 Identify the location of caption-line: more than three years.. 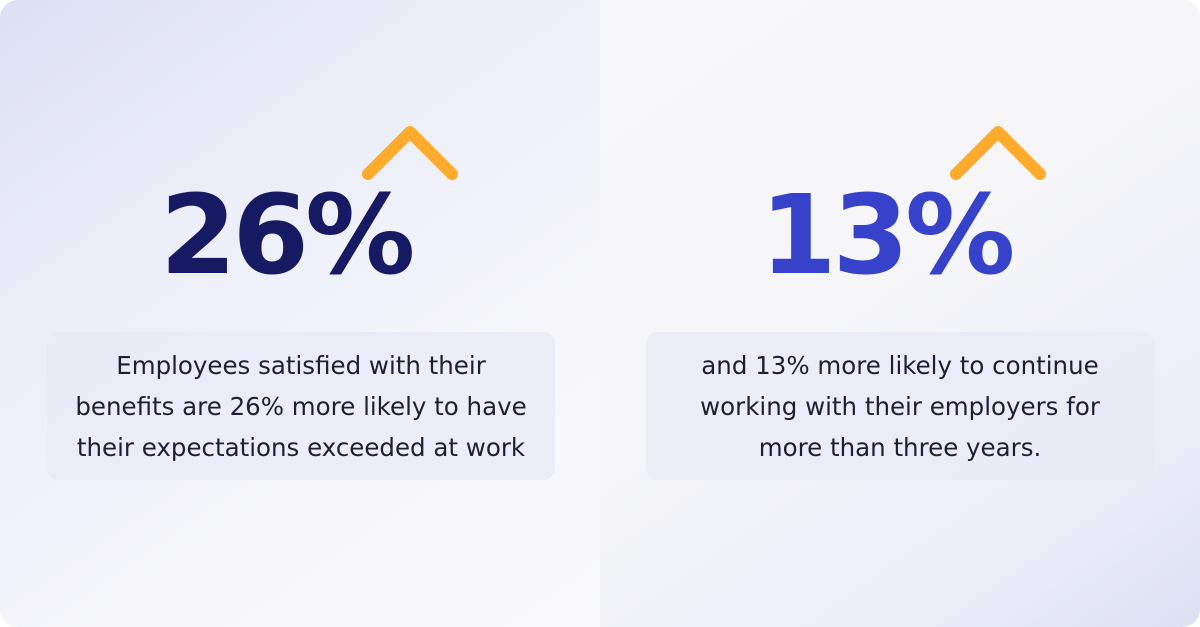
(900, 447).